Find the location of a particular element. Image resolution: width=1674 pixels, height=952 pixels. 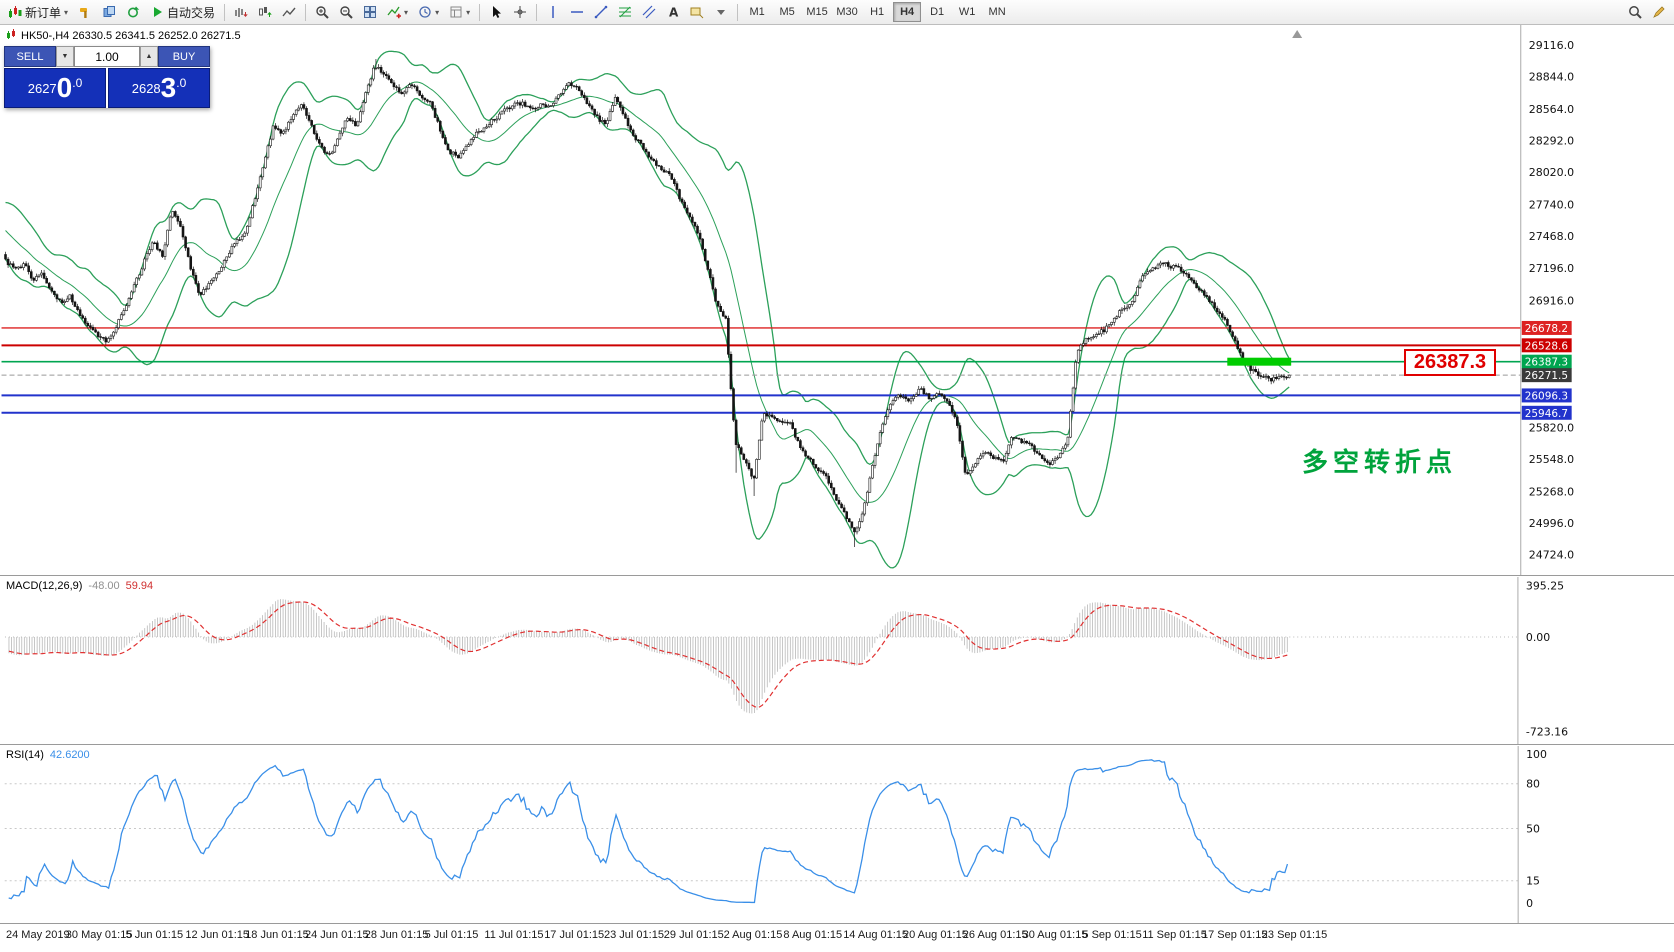

timeframe-w1-button: W1 is located at coordinates (967, 12).